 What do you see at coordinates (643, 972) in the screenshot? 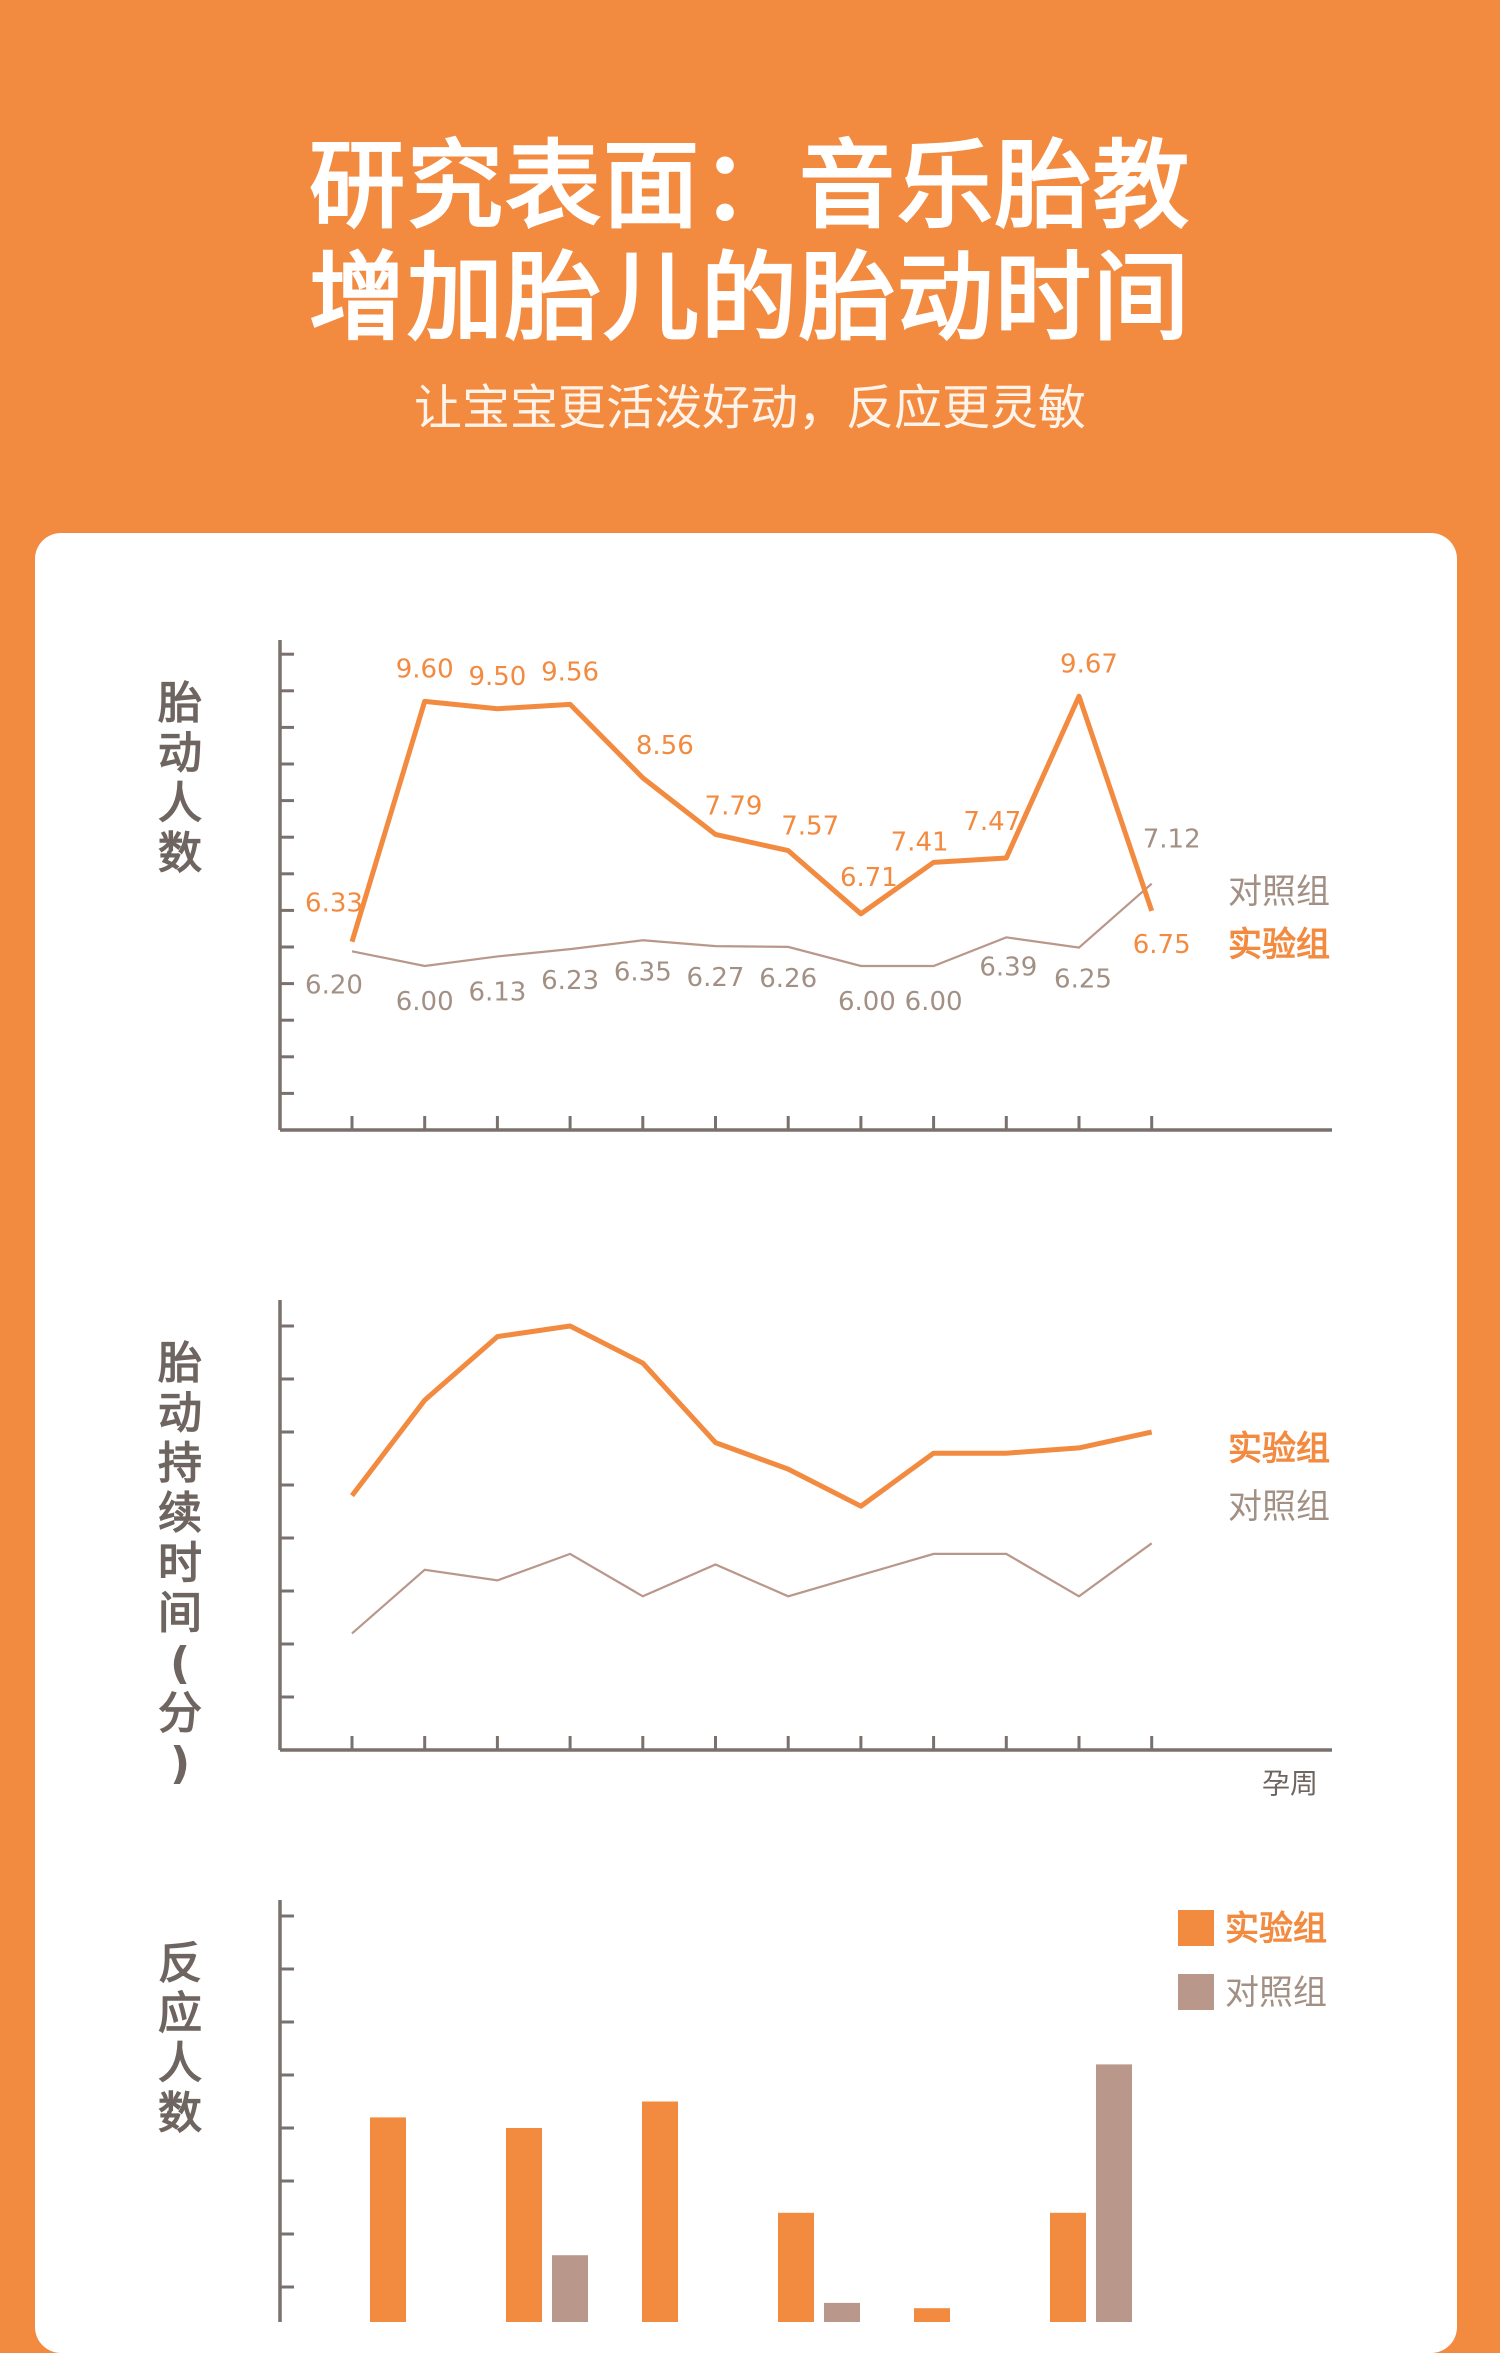
I see `data-label-control: 6.35` at bounding box center [643, 972].